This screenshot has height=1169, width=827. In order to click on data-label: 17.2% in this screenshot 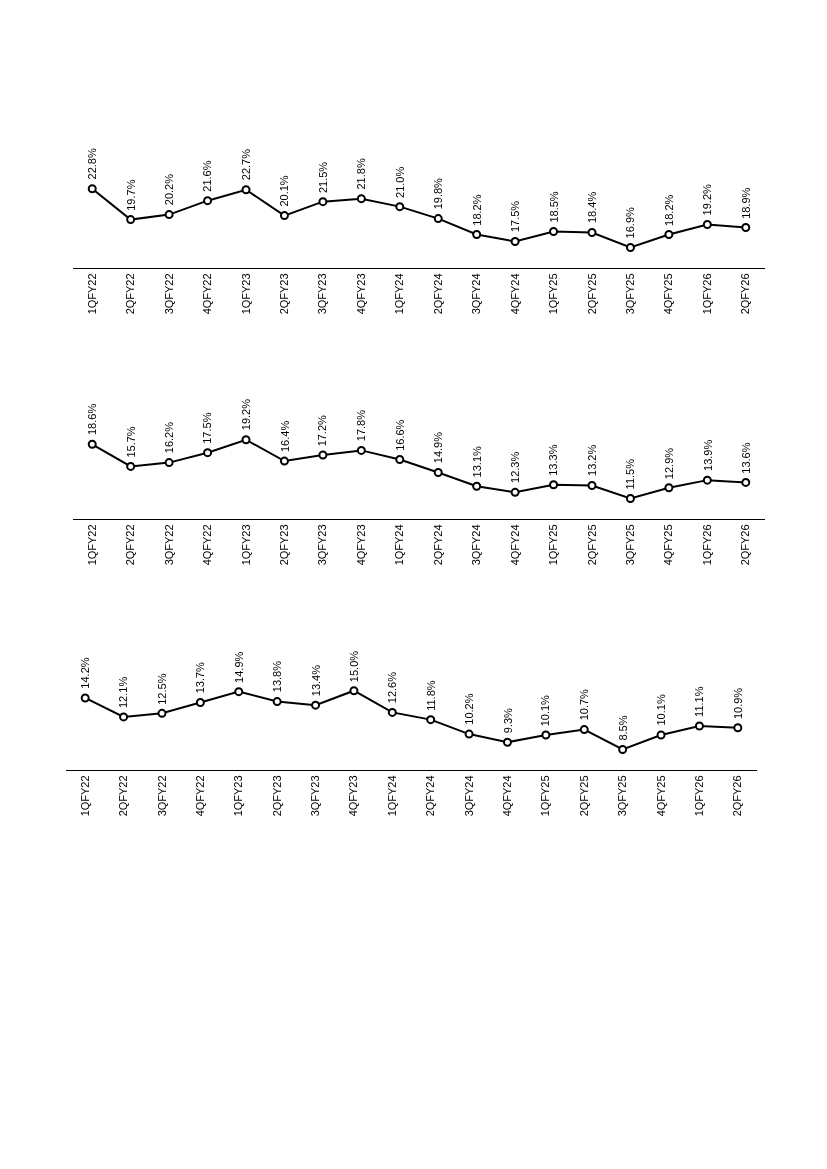, I will do `click(322, 430)`.